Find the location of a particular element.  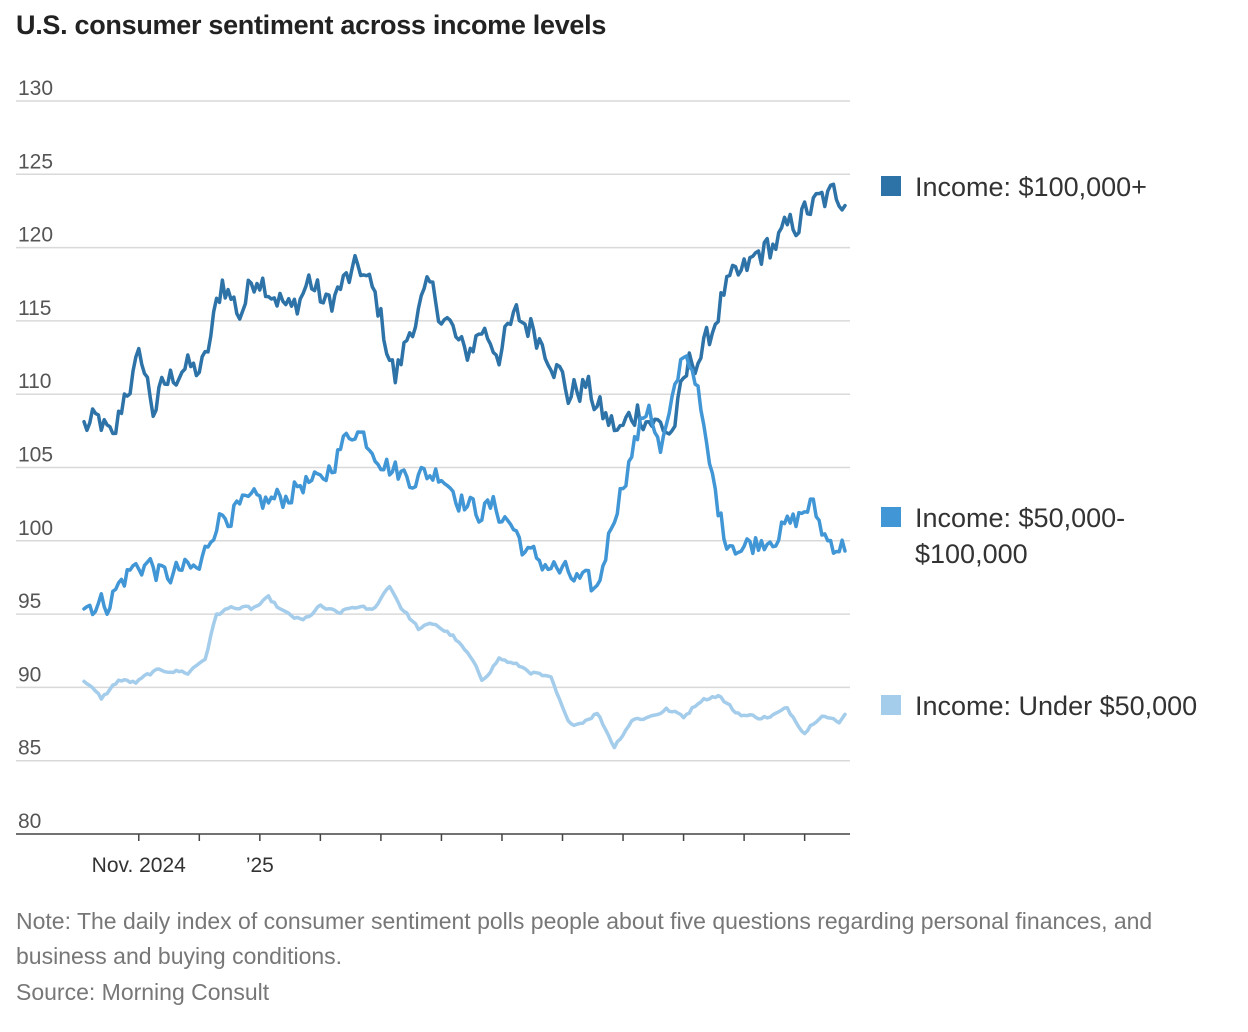

legend-label: $100,000 is located at coordinates (971, 554).